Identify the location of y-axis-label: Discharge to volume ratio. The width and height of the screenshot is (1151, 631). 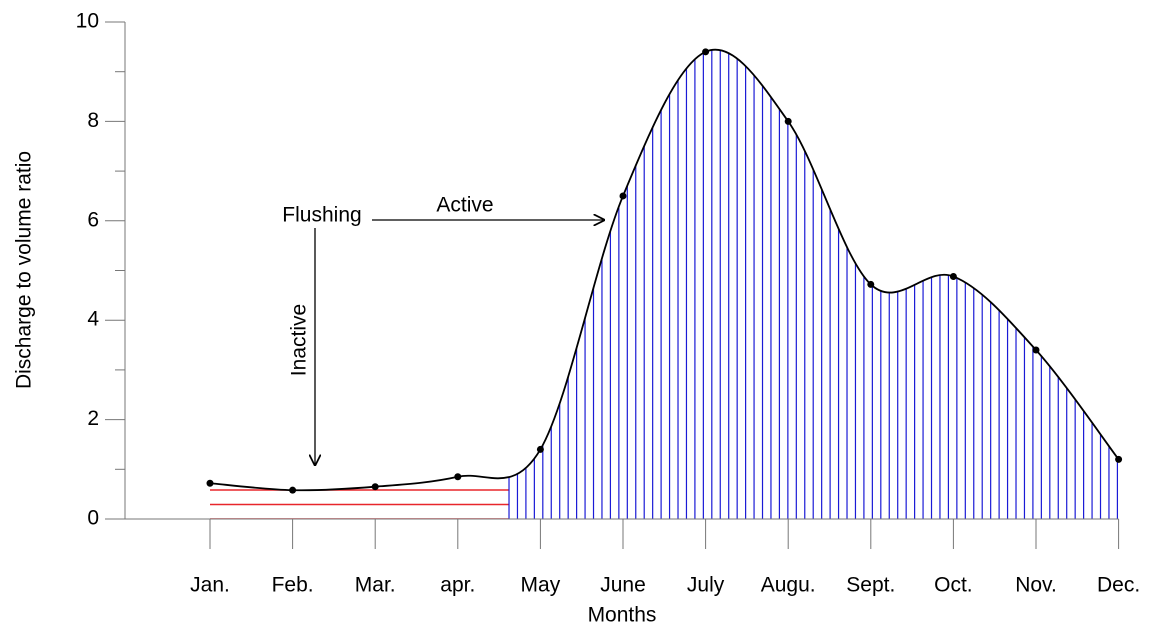
(24, 270).